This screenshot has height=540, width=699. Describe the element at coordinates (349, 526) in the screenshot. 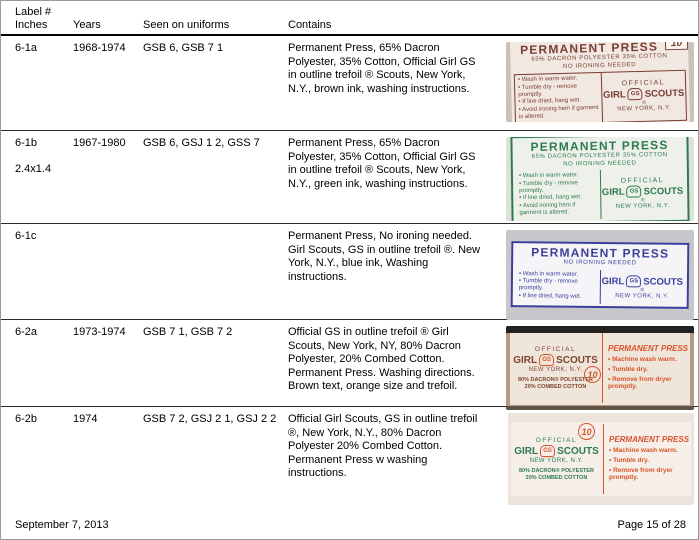

I see `page-footer: September 7, 2013 Page 15 of 28` at that location.